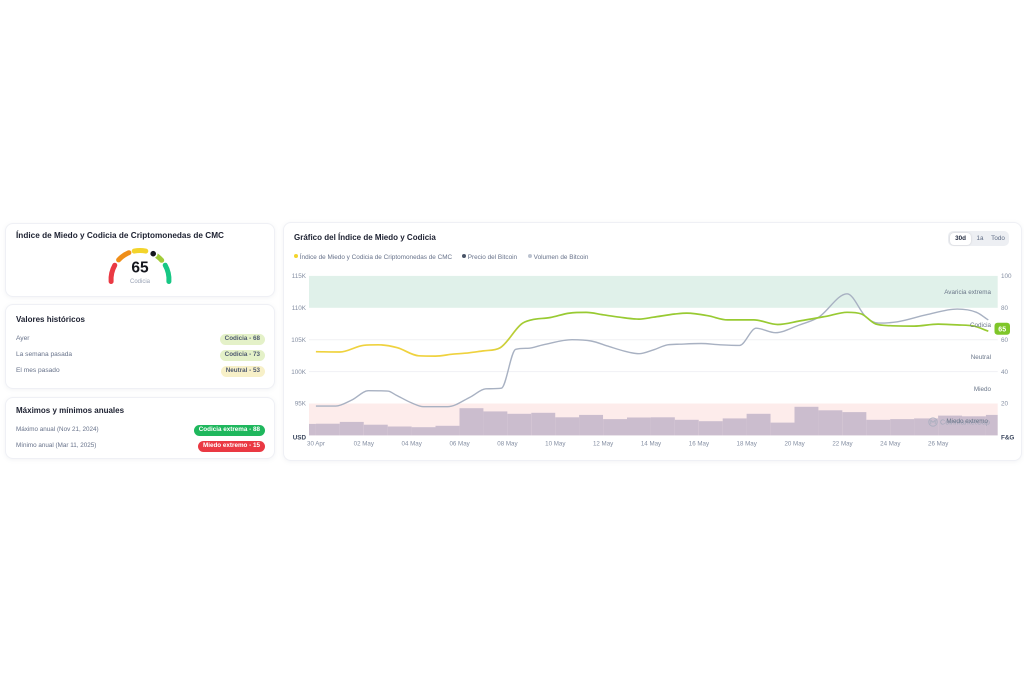 This screenshot has height=683, width=1024. What do you see at coordinates (1005, 308) in the screenshot?
I see `svg-text: 80` at bounding box center [1005, 308].